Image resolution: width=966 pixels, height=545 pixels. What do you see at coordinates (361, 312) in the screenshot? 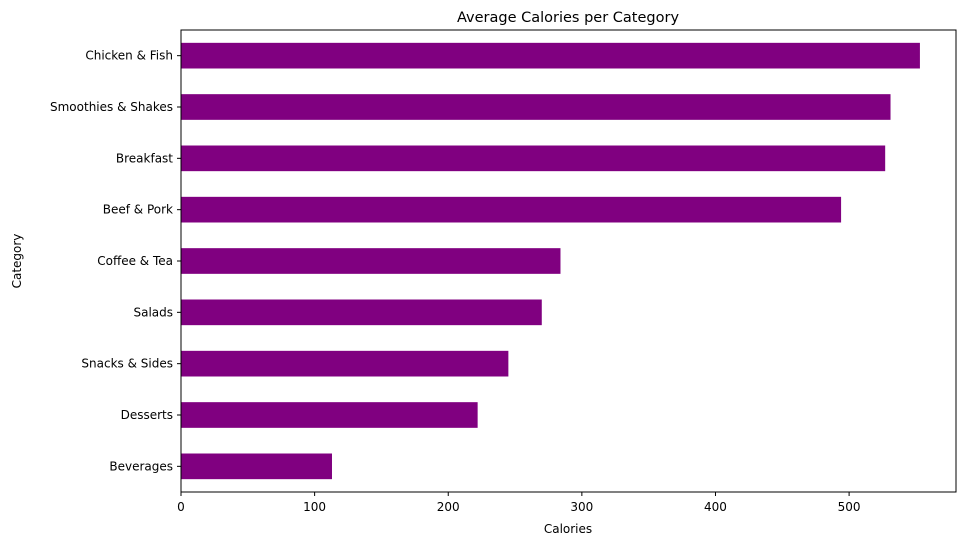
I see `bar-salads` at bounding box center [361, 312].